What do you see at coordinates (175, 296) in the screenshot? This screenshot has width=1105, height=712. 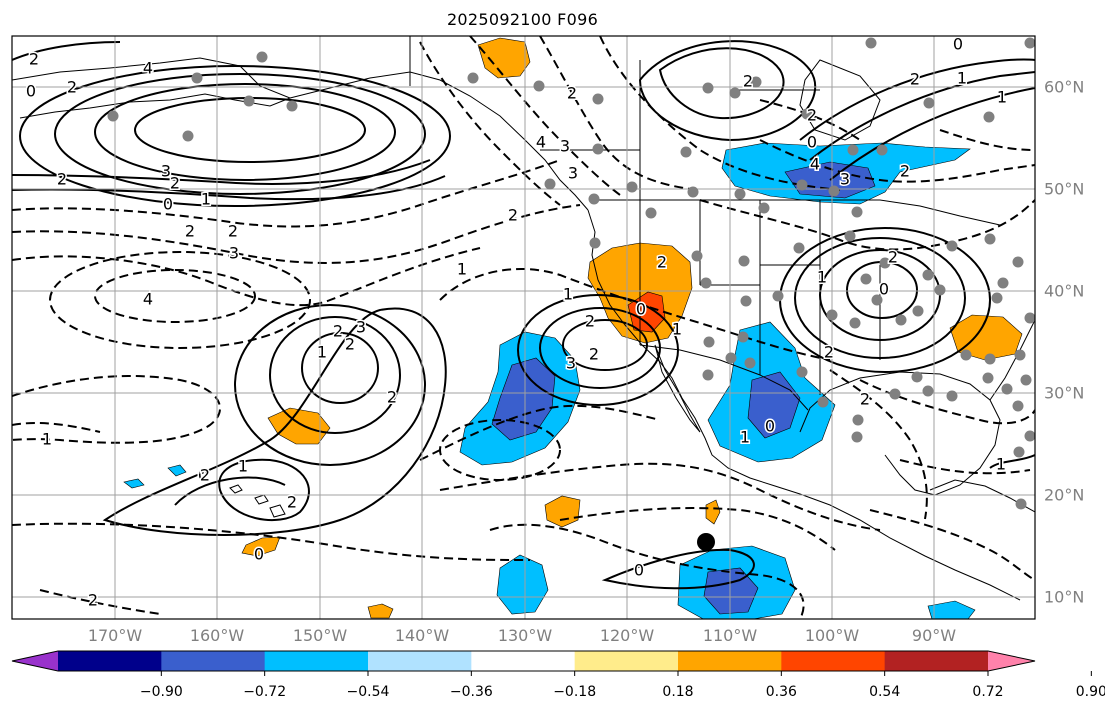 I see `contour-dashed-low-center` at bounding box center [175, 296].